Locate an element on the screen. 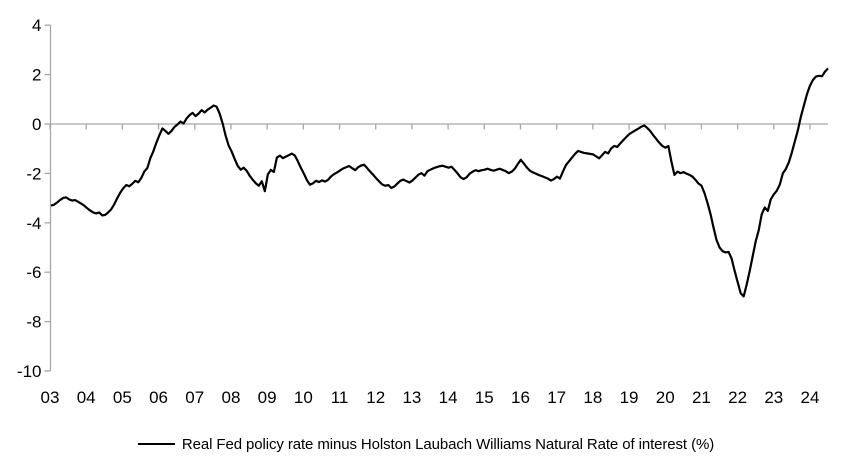 The height and width of the screenshot is (471, 852). x-tick-label: 11 is located at coordinates (340, 397).